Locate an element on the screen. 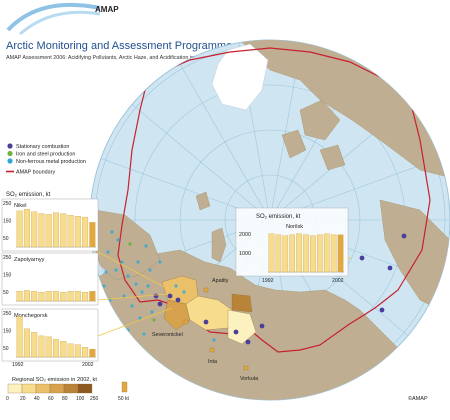  norilsk-y-tick: 2000 is located at coordinates (245, 235).